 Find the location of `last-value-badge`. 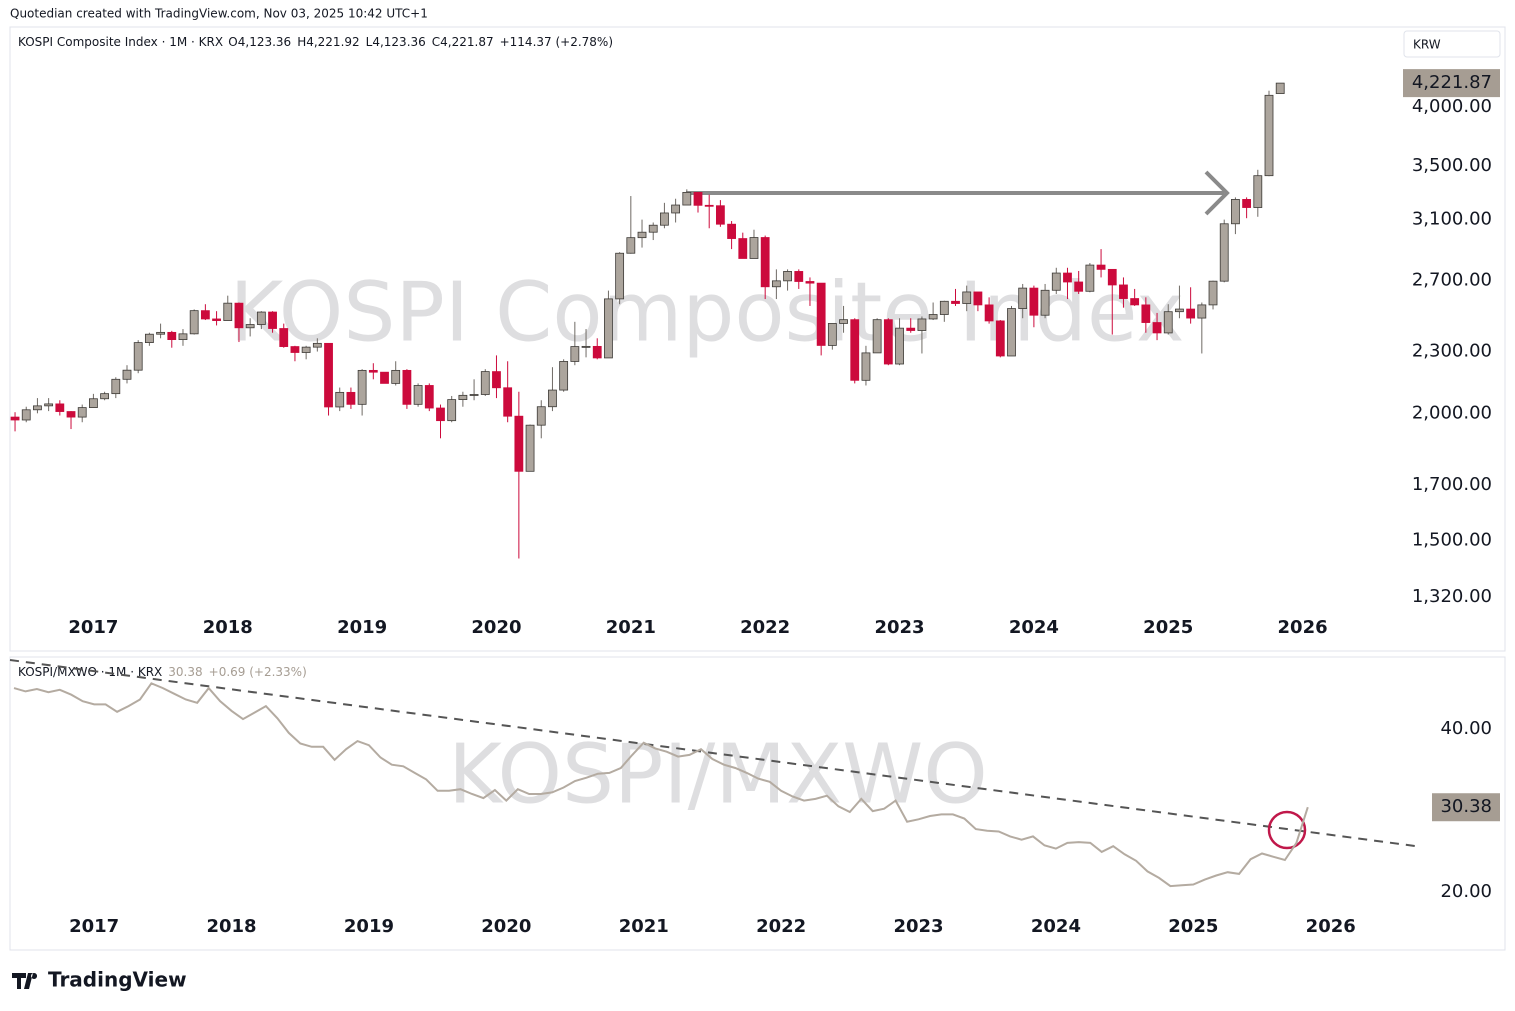

last-value-badge is located at coordinates (1466, 807).